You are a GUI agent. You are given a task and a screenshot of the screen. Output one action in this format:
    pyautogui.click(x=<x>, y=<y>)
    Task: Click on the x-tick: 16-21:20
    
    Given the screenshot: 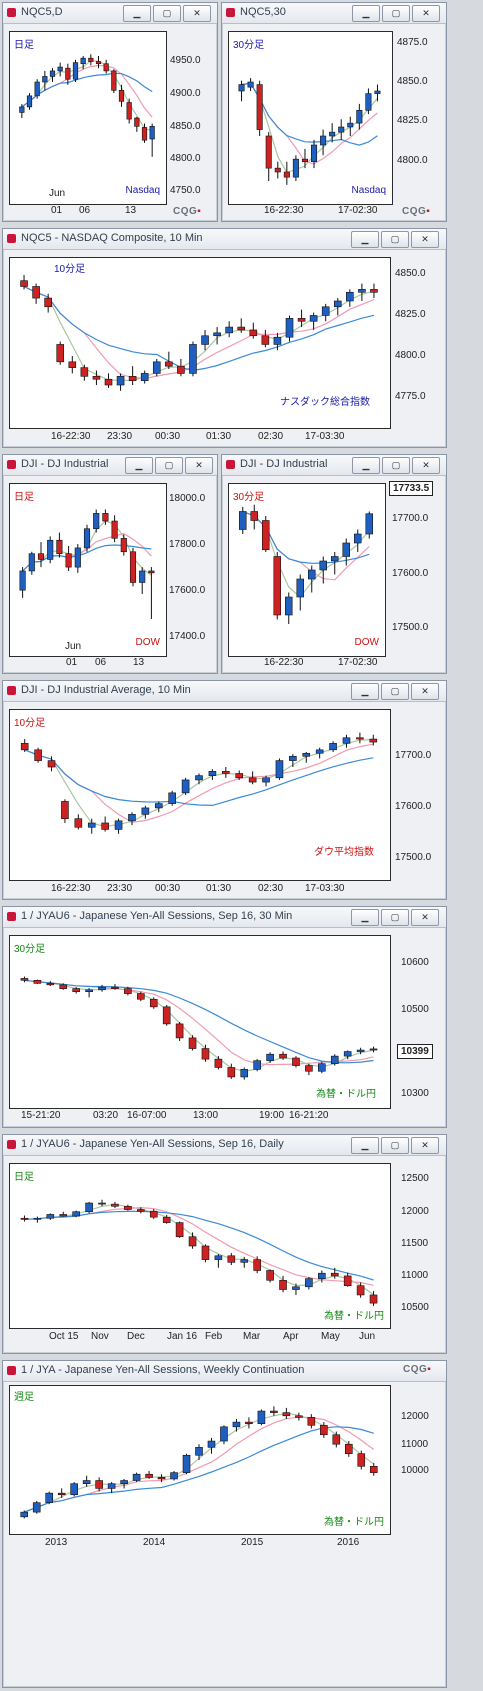 What is the action you would take?
    pyautogui.click(x=309, y=1115)
    